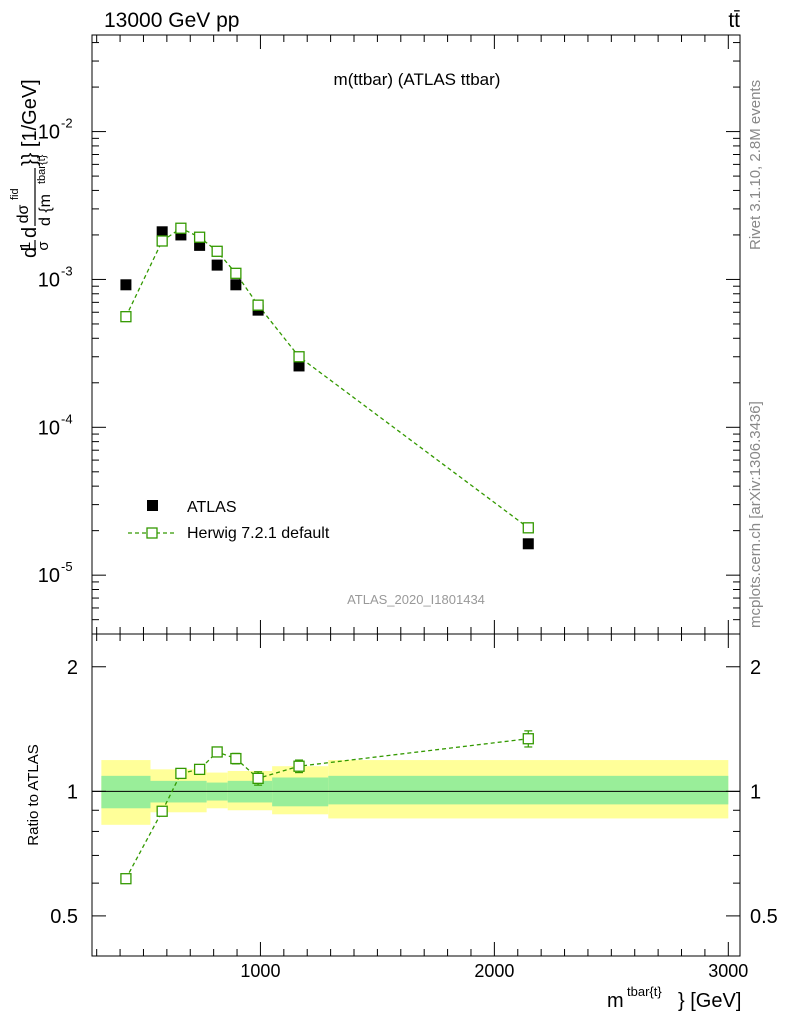  I want to click on legend-herwig-marker, so click(152, 533).